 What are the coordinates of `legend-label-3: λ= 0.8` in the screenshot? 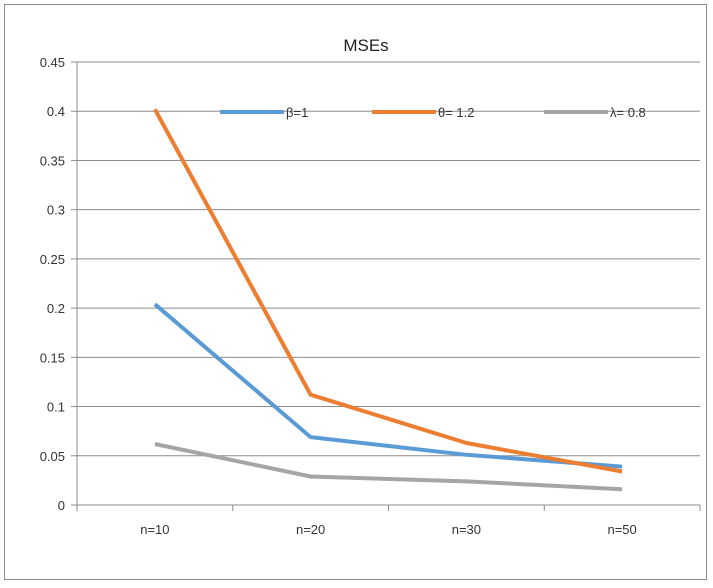 It's located at (628, 112).